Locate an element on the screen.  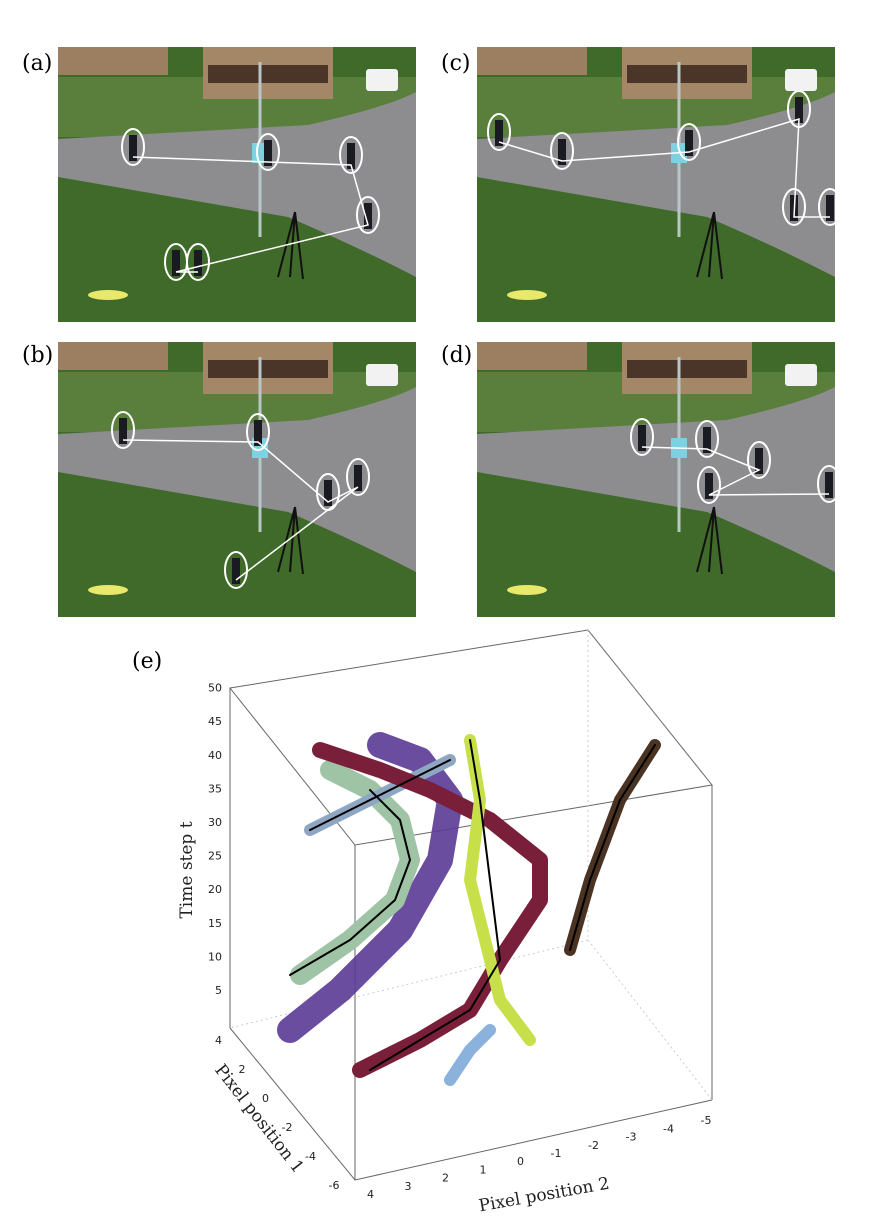
axis-label: Pixel position 2 is located at coordinates (544, 1195).